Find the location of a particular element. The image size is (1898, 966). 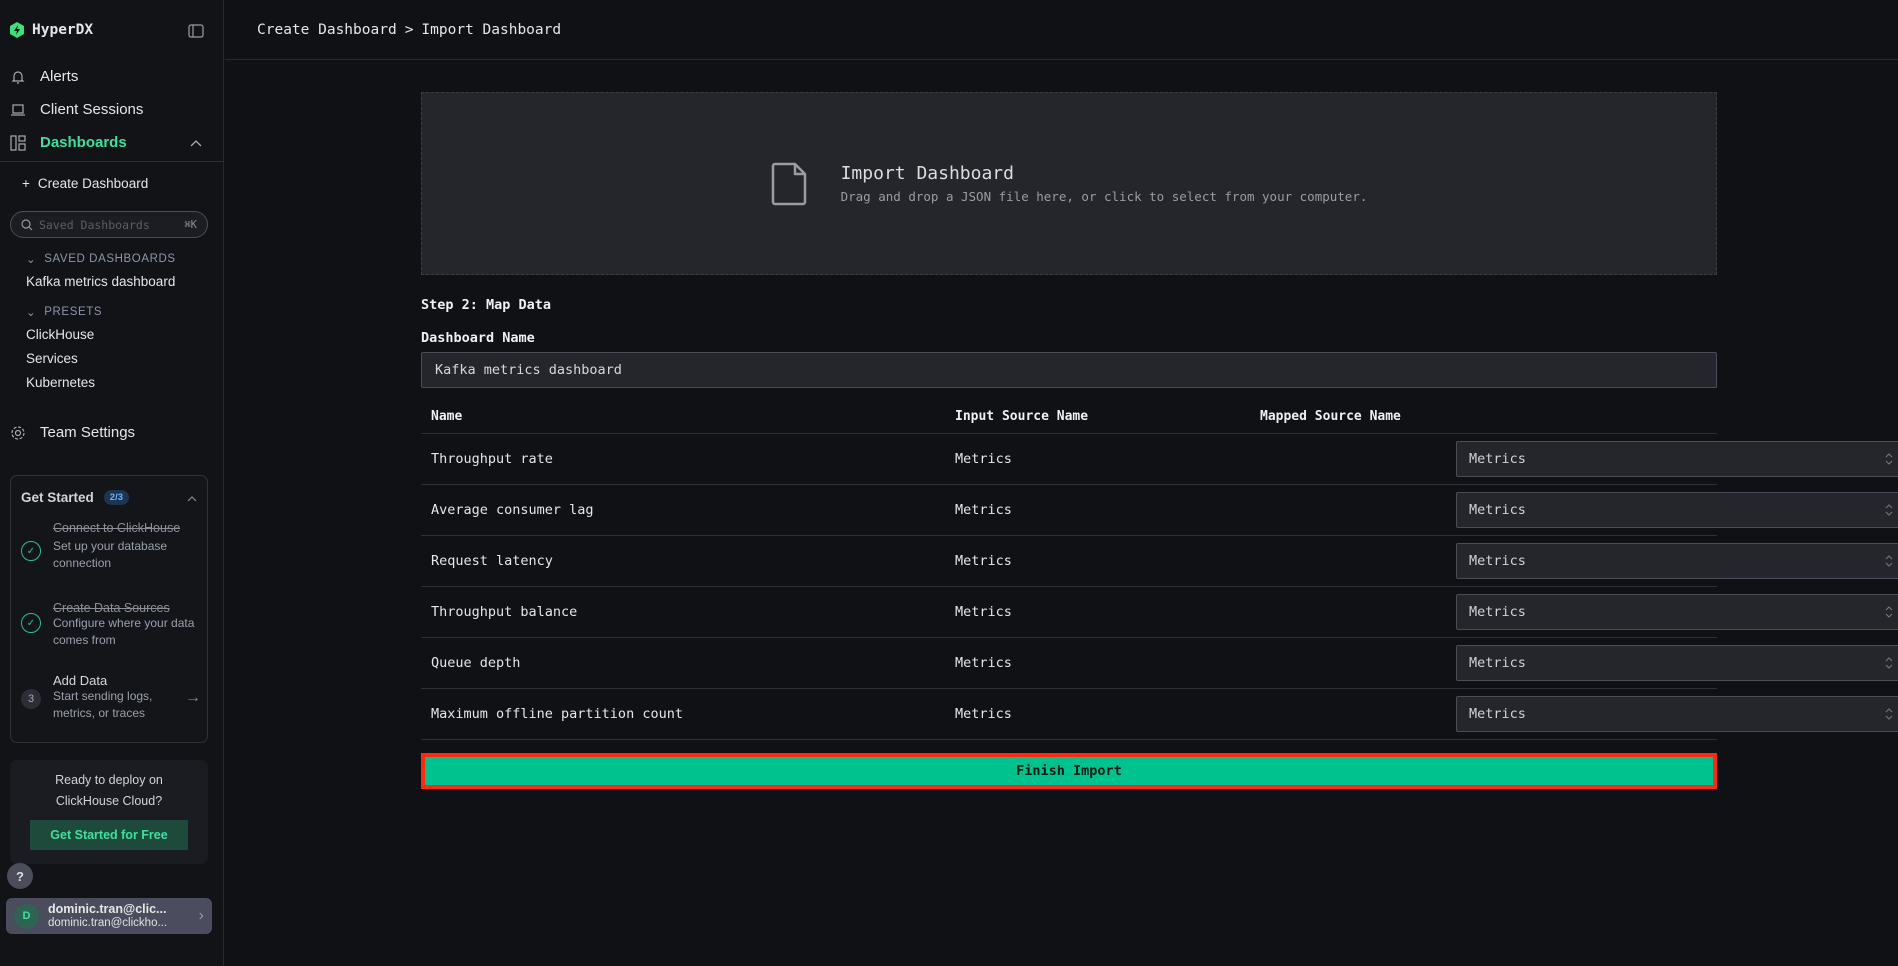

search-placeholder: Saved Dashboards is located at coordinates (94, 224).